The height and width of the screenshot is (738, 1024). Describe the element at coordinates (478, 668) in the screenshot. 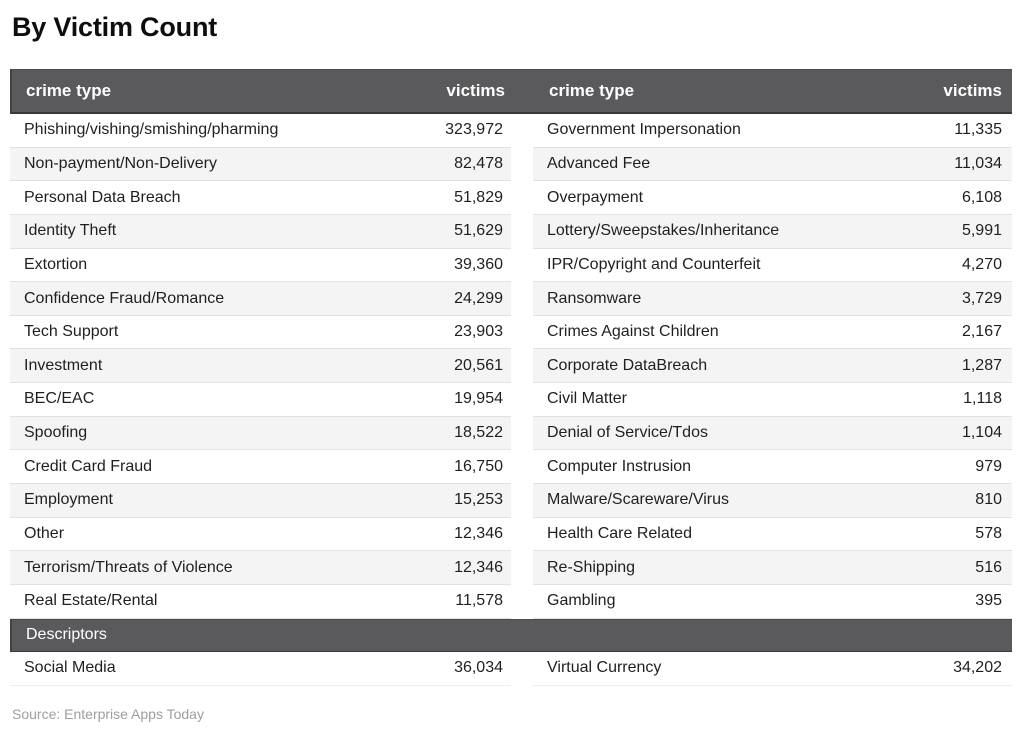

I see `victims-cell: 36,034` at that location.